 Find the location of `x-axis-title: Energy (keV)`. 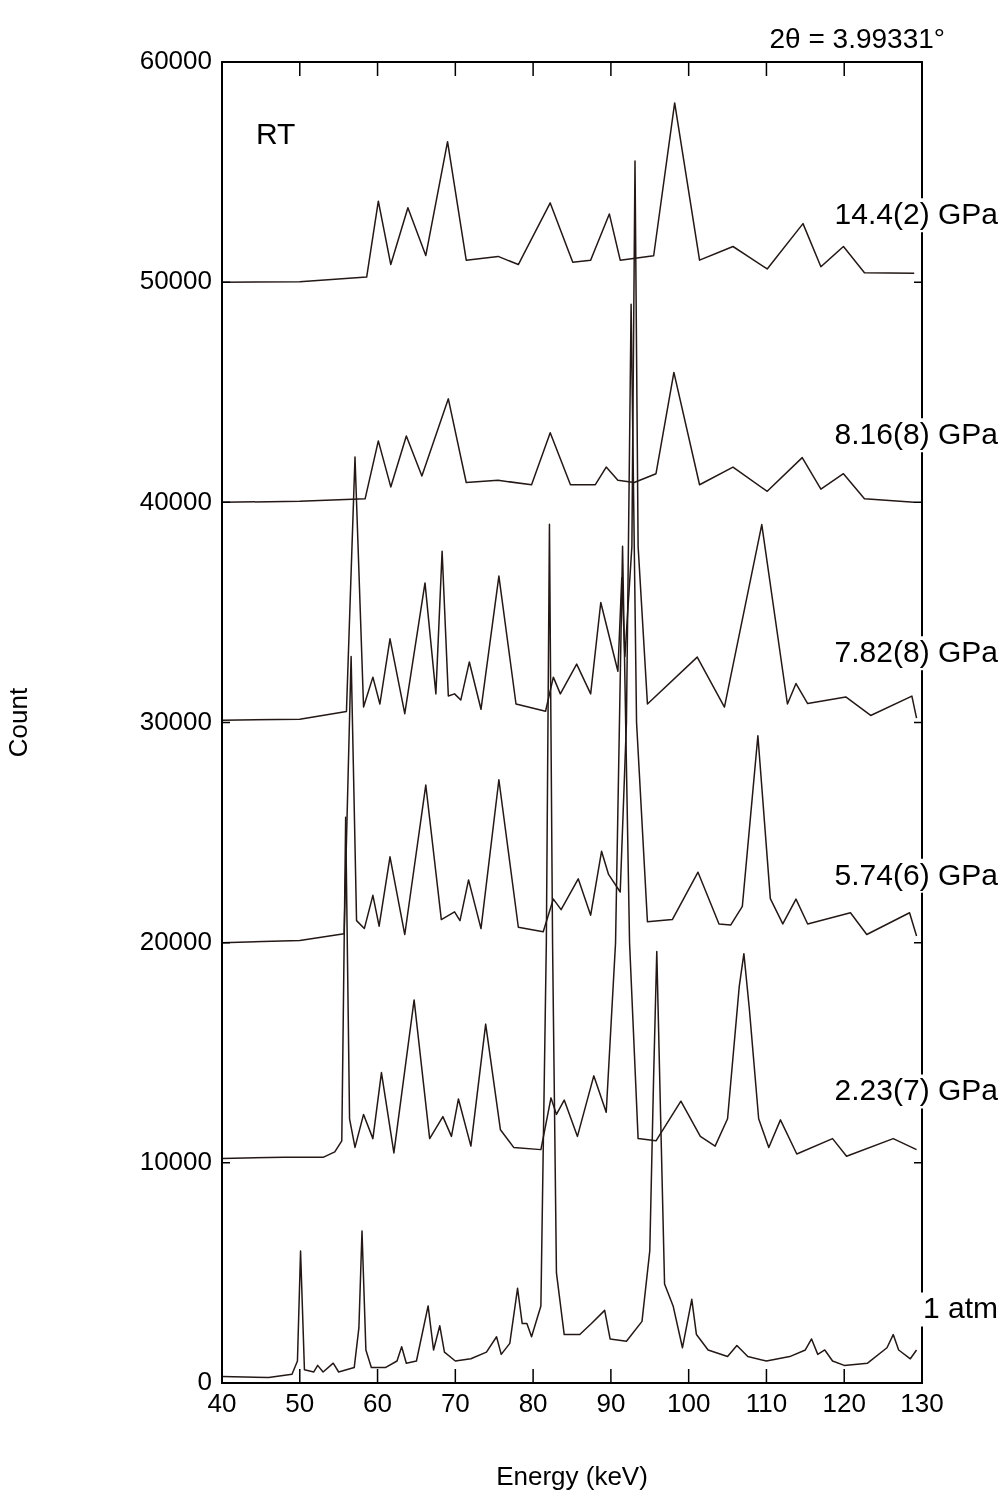

x-axis-title: Energy (keV) is located at coordinates (572, 1475).